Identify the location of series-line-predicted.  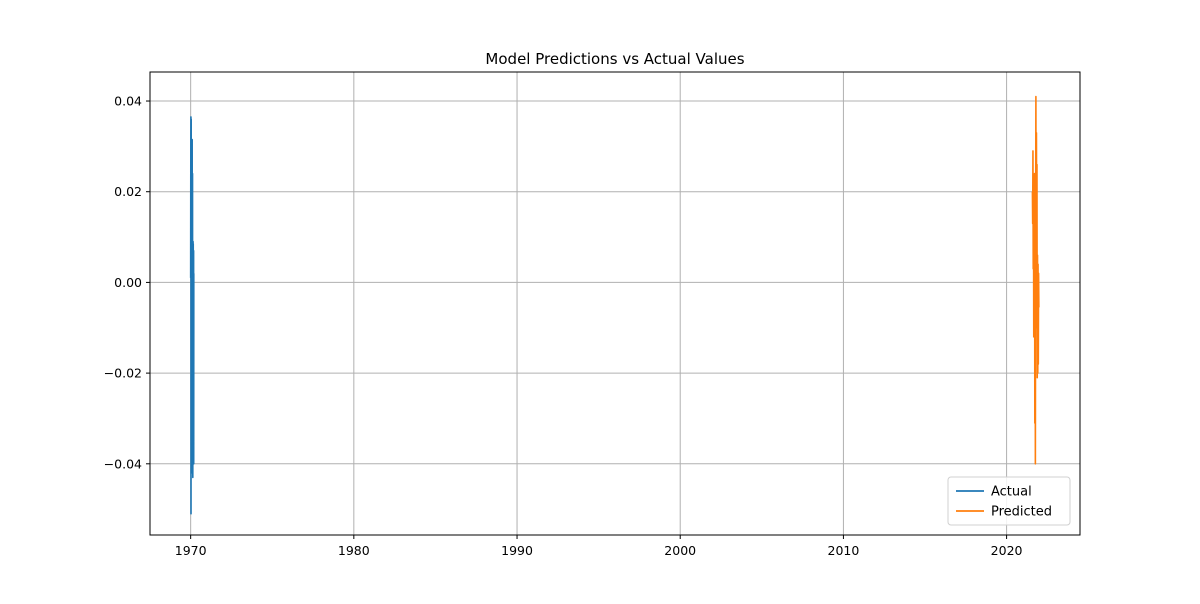
(1035, 280).